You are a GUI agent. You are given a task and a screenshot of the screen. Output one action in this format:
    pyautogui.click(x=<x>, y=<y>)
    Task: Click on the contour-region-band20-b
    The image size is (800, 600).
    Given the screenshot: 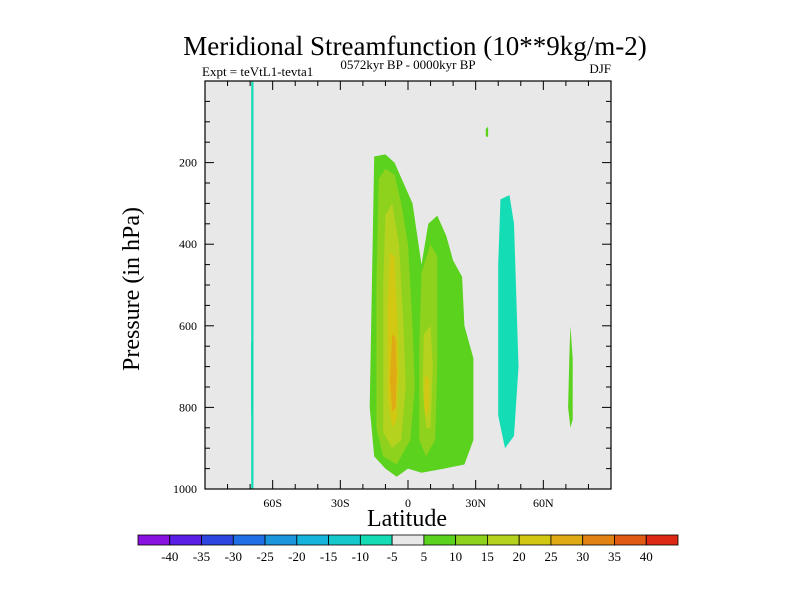 What is the action you would take?
    pyautogui.click(x=426, y=397)
    